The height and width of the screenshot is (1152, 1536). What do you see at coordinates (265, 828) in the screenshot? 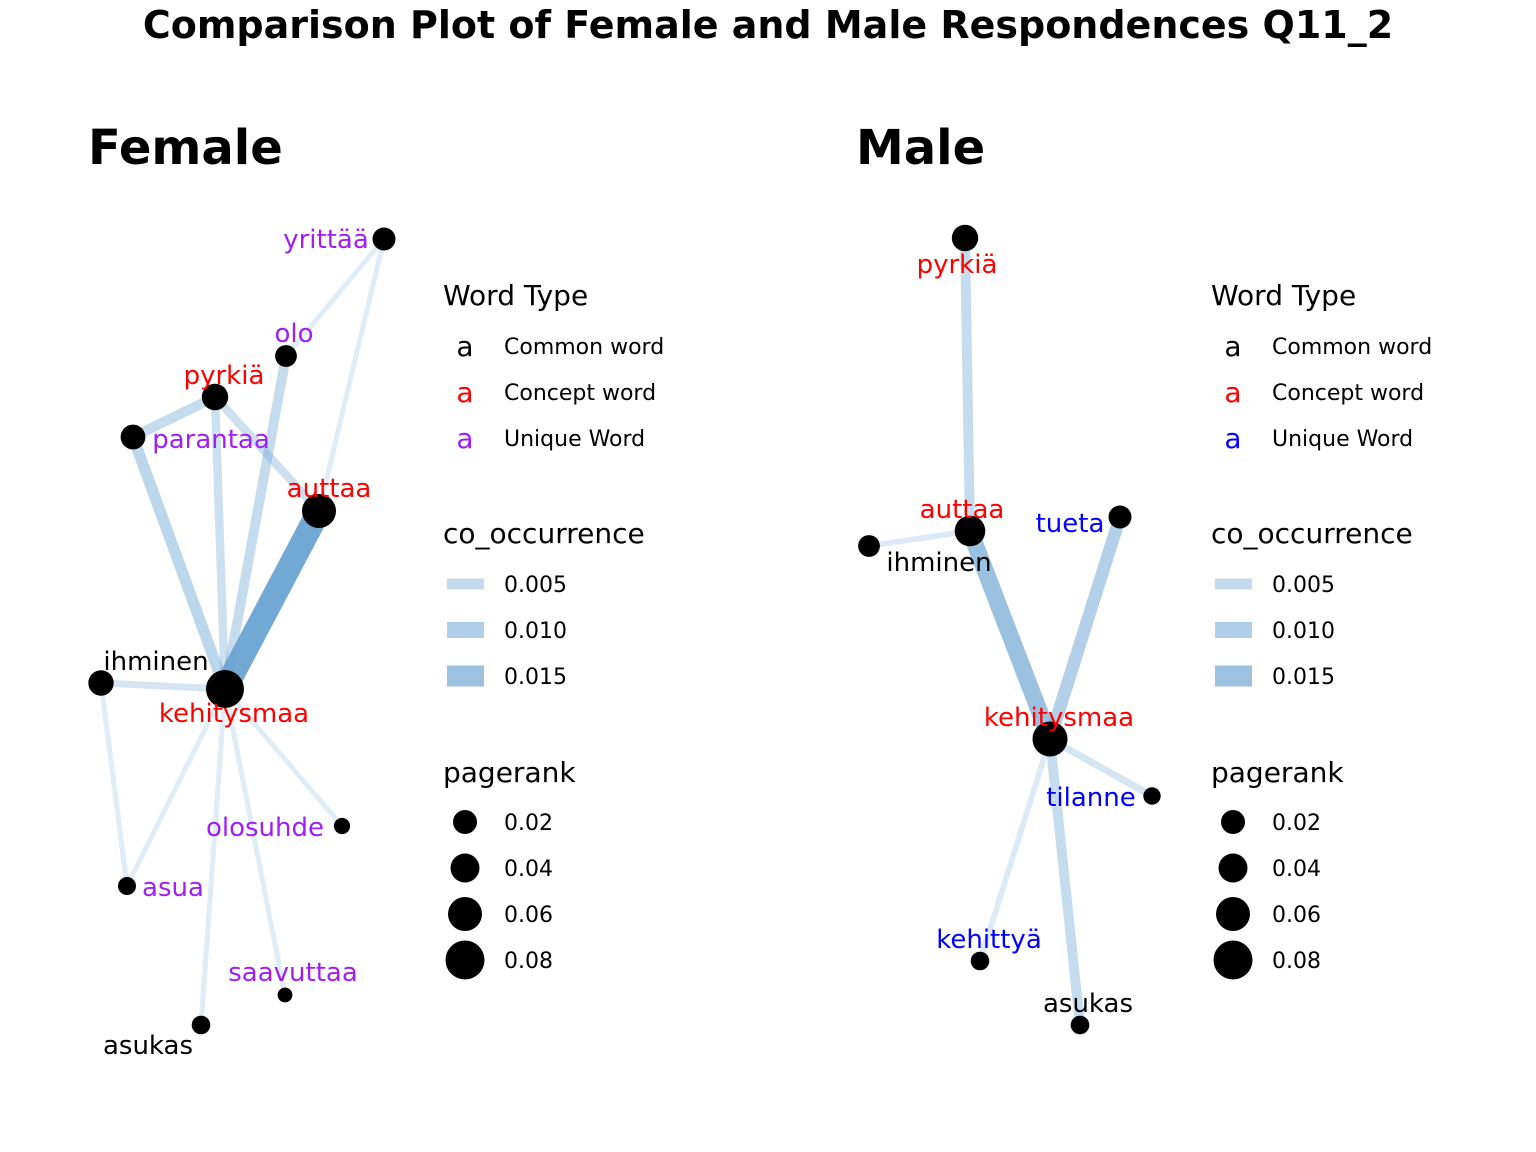
I see `node-label-olosuhde: olosuhde` at bounding box center [265, 828].